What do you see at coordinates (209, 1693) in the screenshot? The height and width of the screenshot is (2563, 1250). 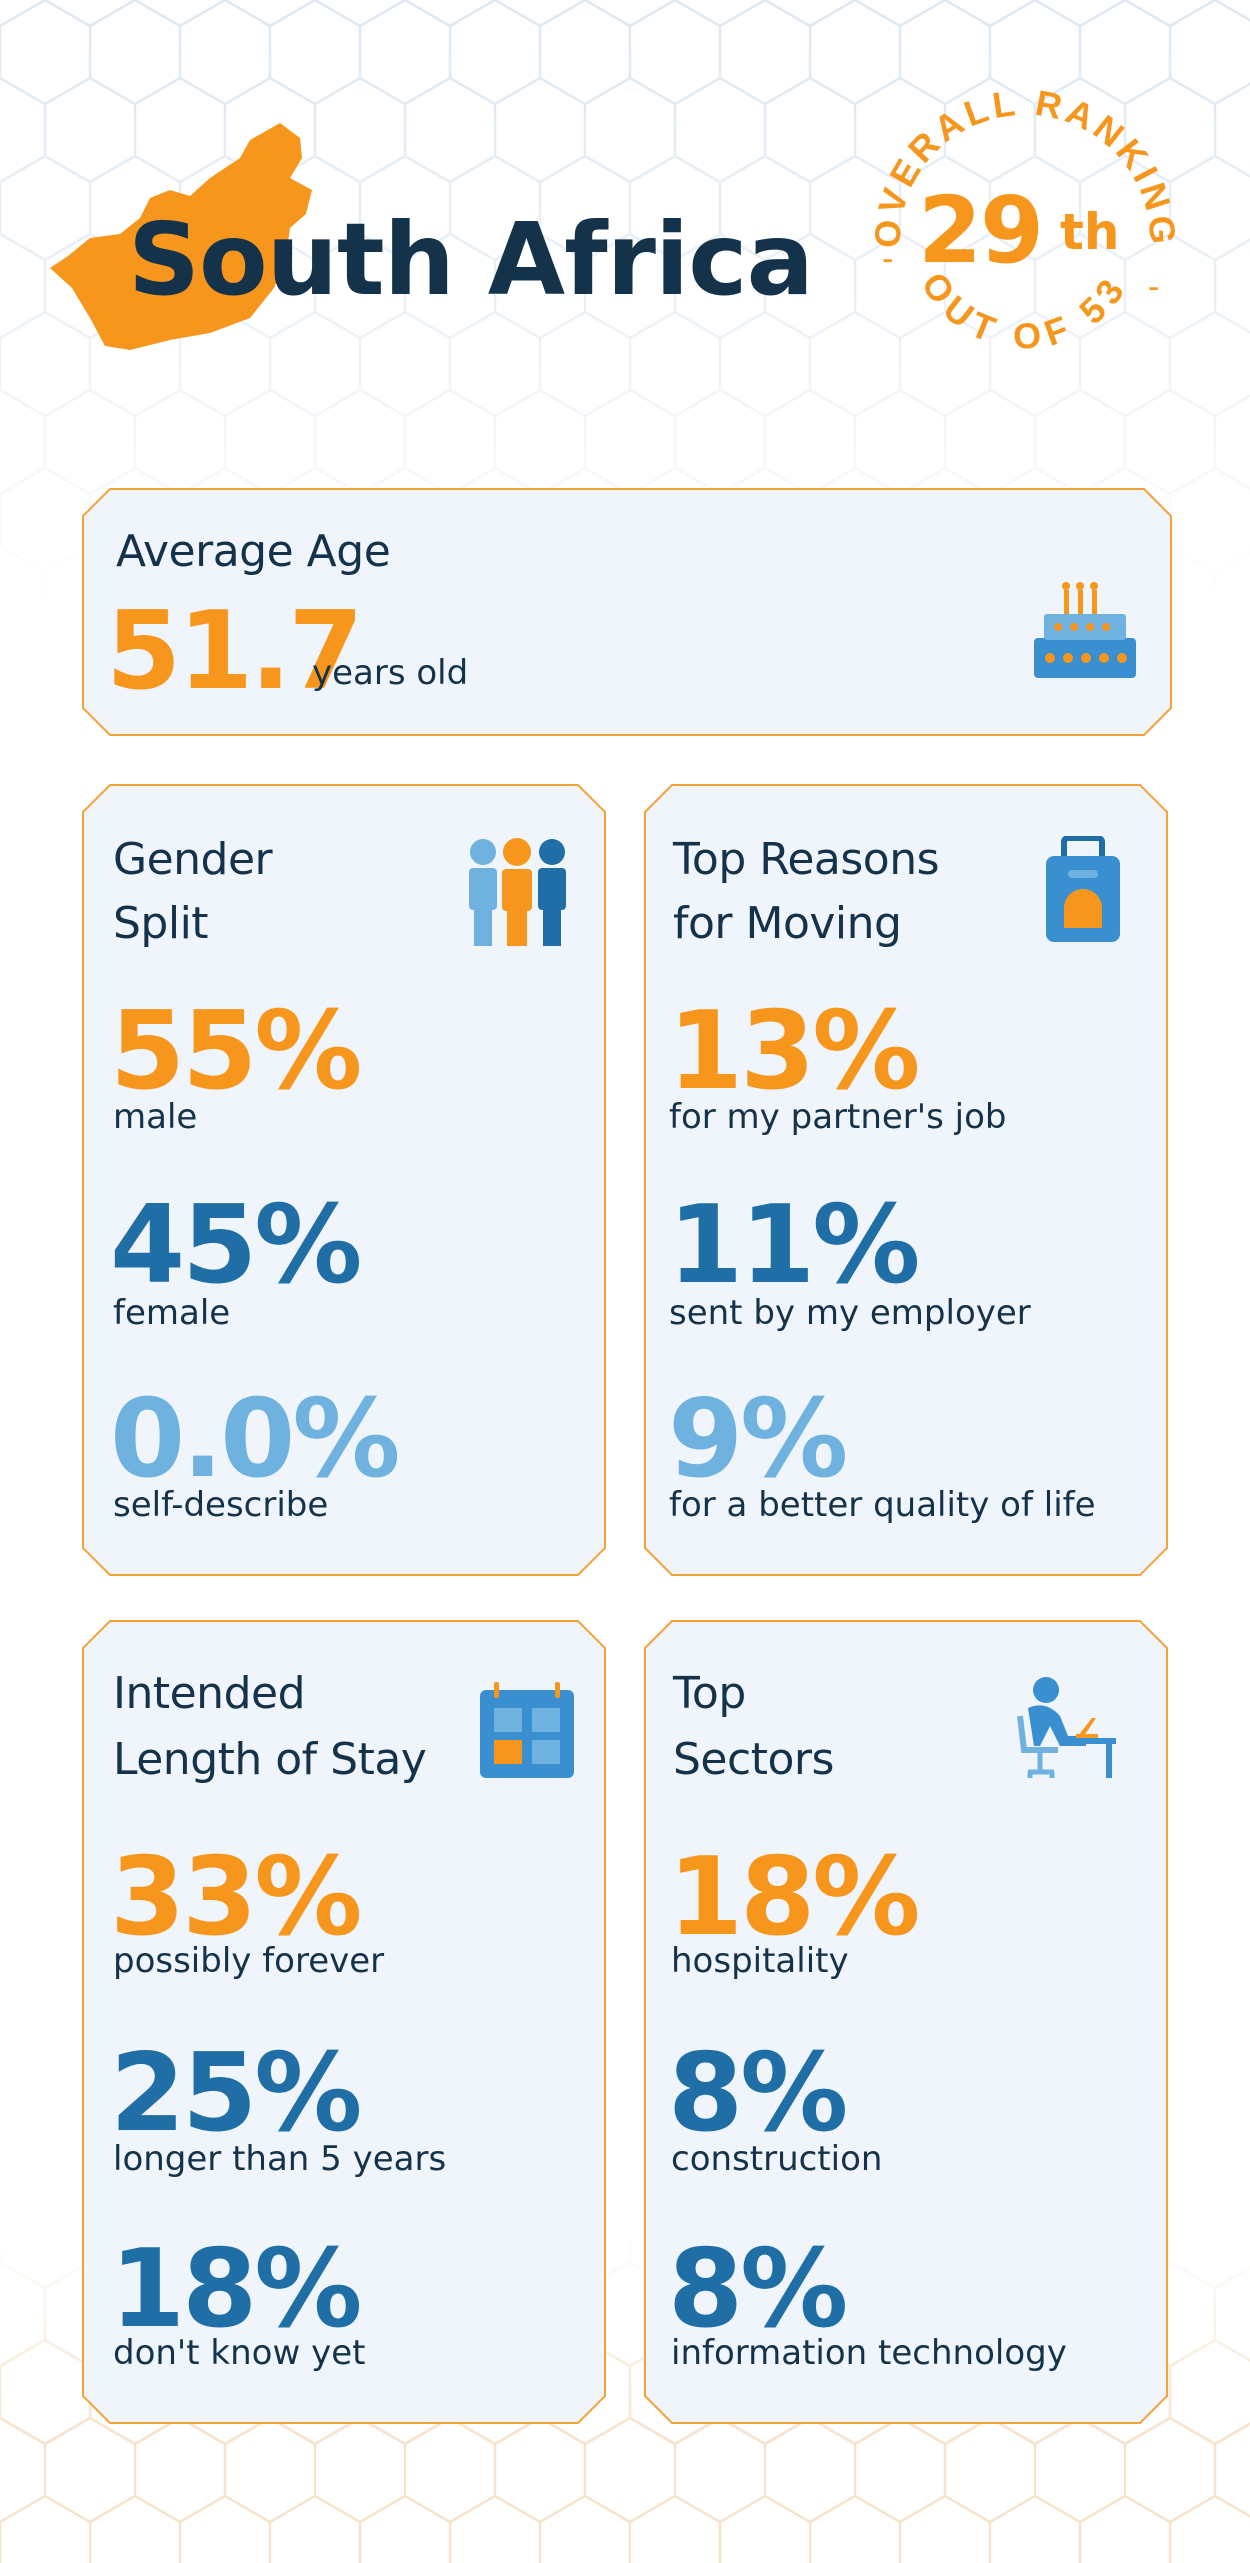 I see `length-of-stay-title-line1: Intended` at bounding box center [209, 1693].